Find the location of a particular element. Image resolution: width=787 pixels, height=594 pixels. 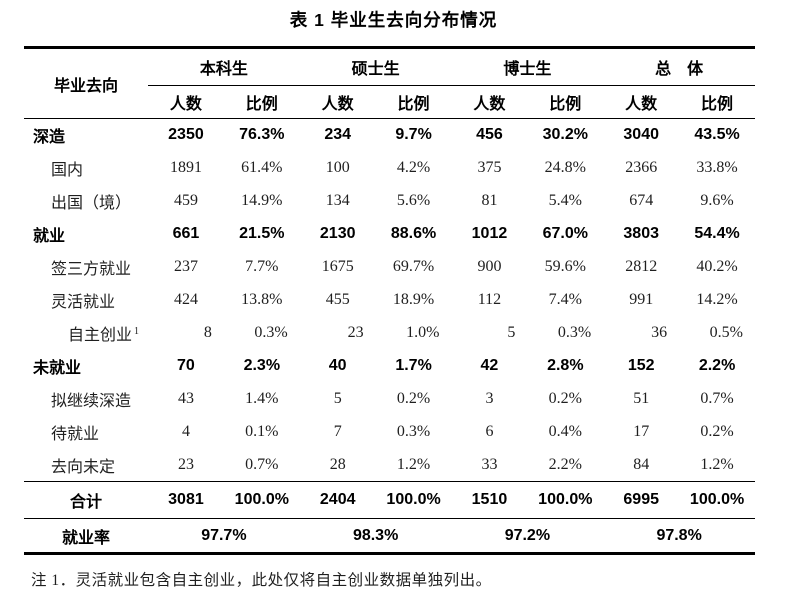

value-cell: 3803 is located at coordinates (641, 233).